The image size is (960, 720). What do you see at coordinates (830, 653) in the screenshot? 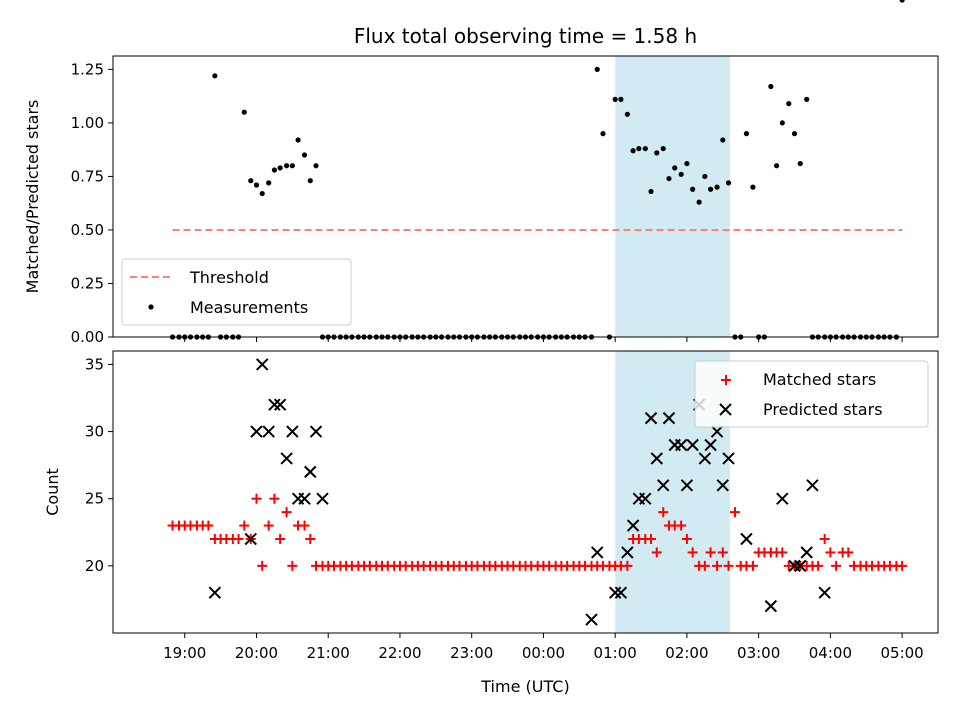
I see `x-tick-label: 04:00` at bounding box center [830, 653].